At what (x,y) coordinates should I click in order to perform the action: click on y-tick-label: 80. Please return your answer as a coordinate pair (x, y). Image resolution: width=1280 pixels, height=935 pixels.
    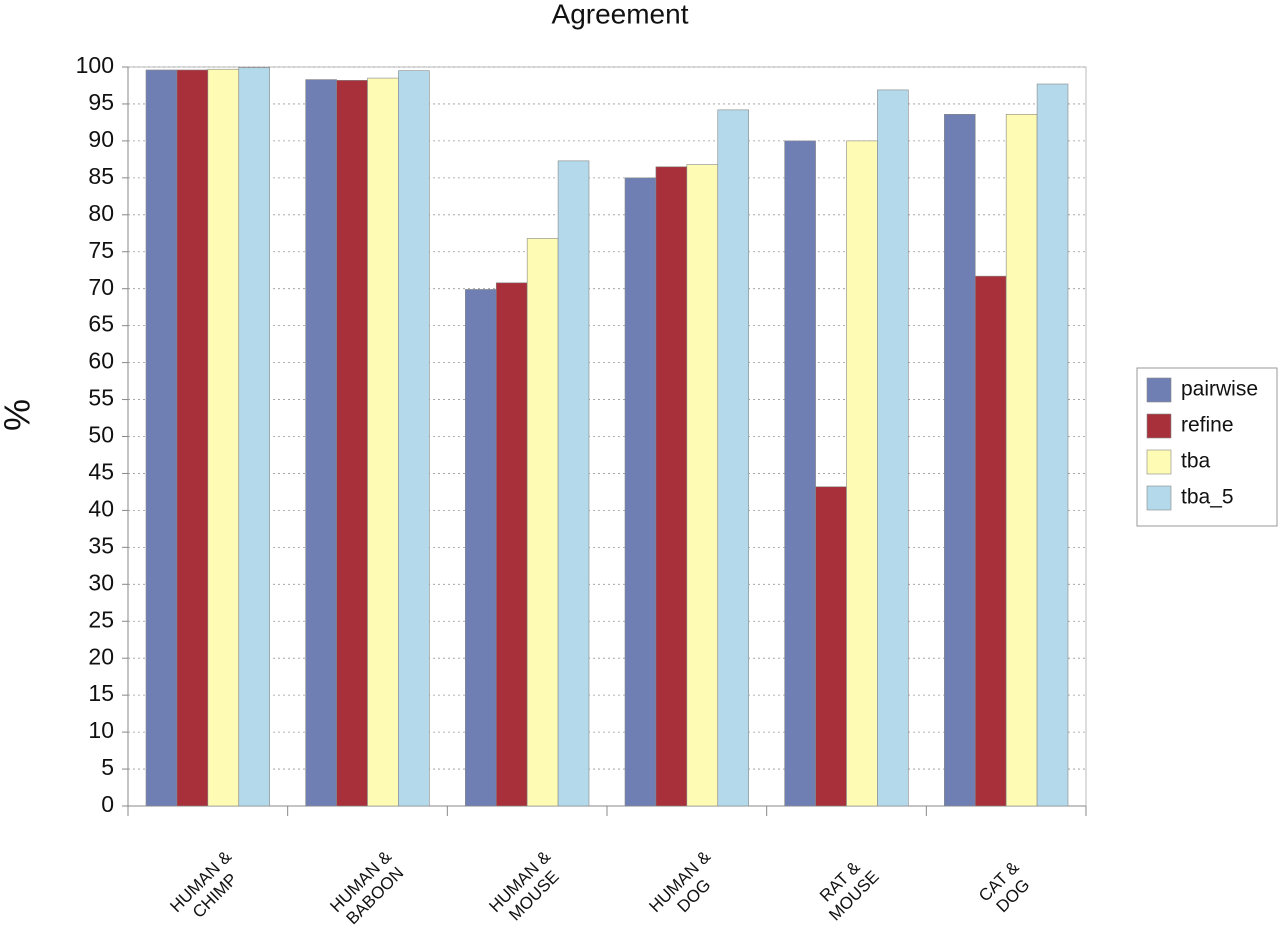
    Looking at the image, I should click on (101, 213).